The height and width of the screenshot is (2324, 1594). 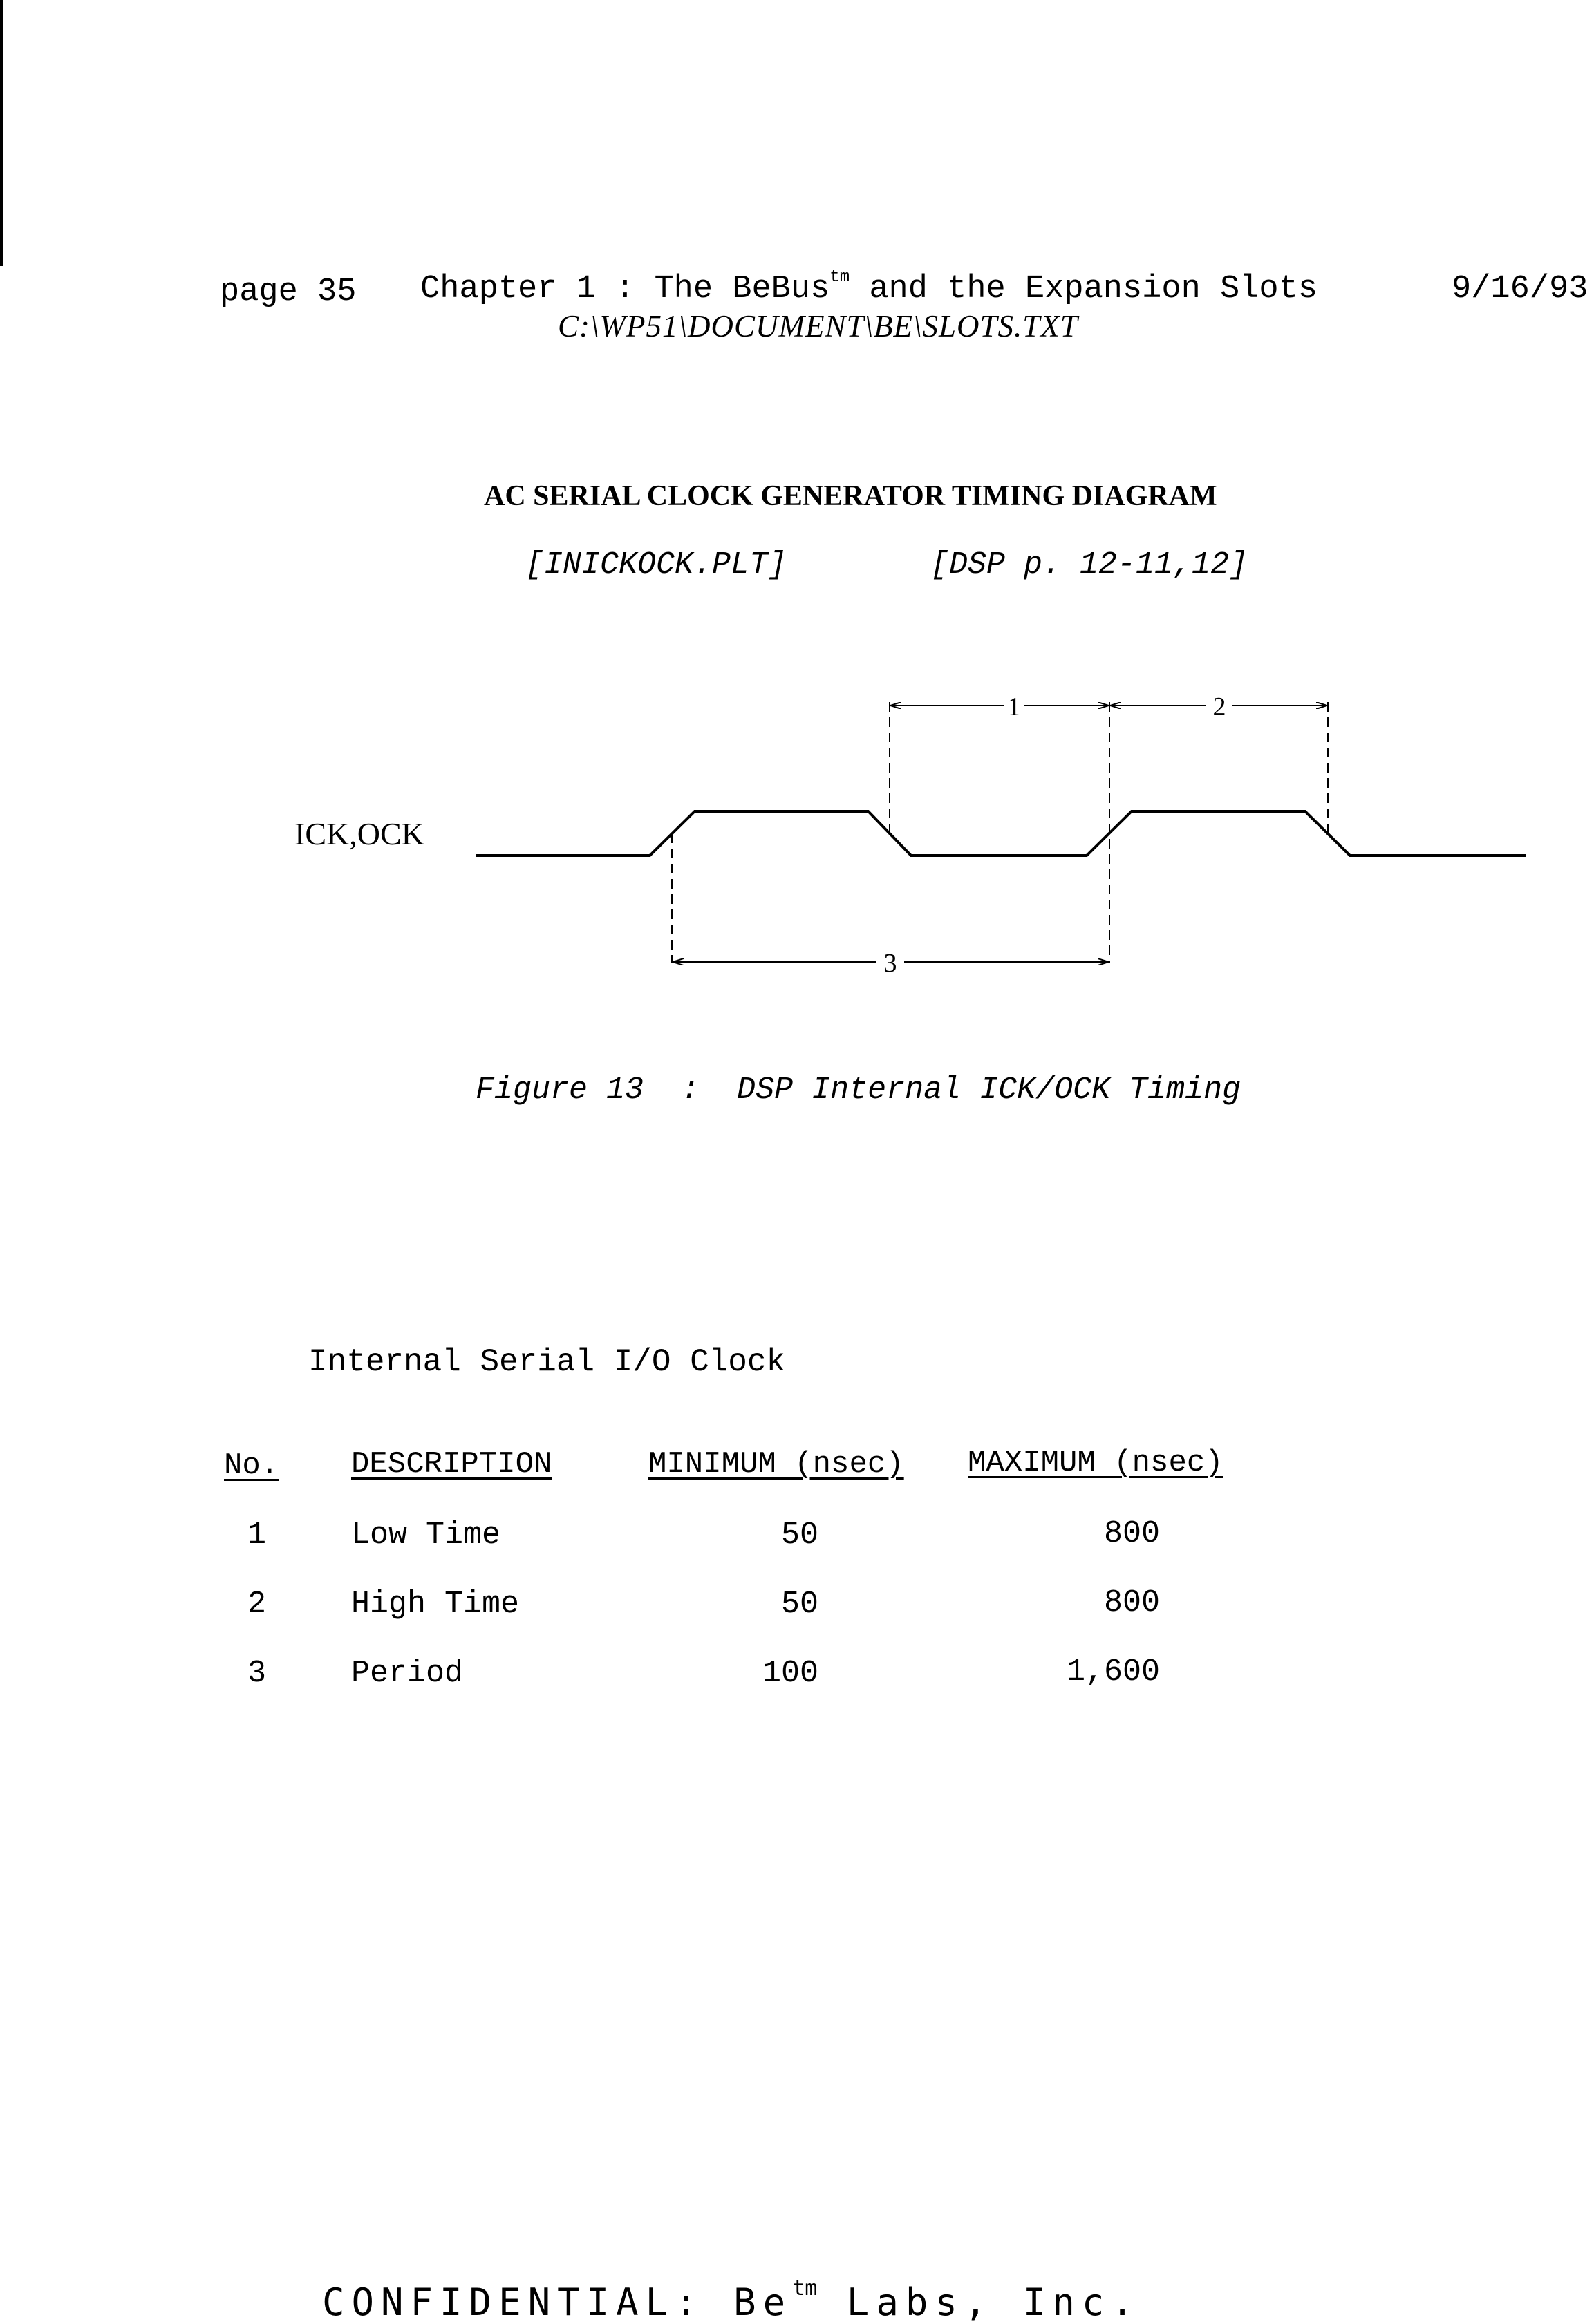 What do you see at coordinates (776, 1464) in the screenshot?
I see `column-header-minimum: MINIMUM (nsec)` at bounding box center [776, 1464].